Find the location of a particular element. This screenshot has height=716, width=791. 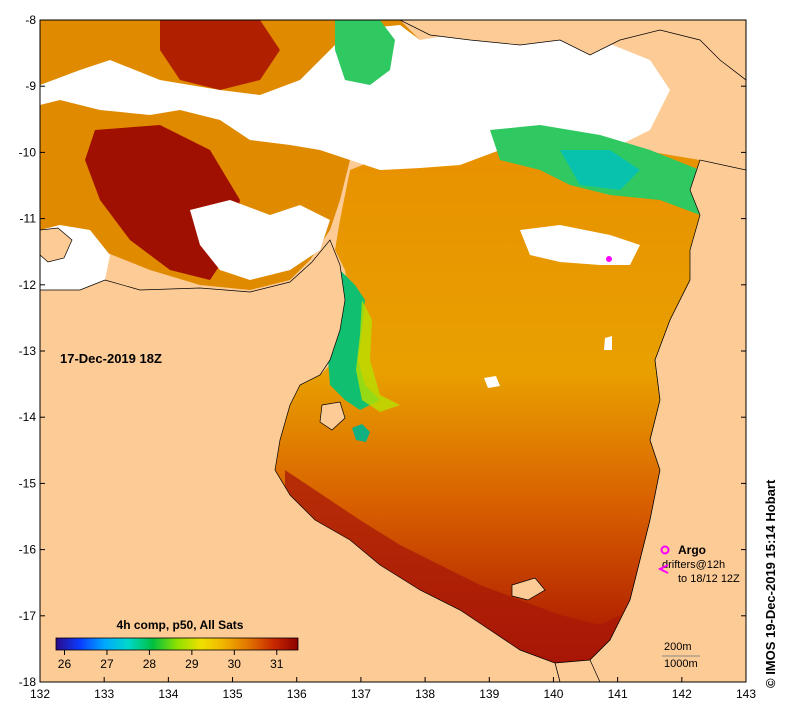

gulf-warm-south is located at coordinates (452, 566).